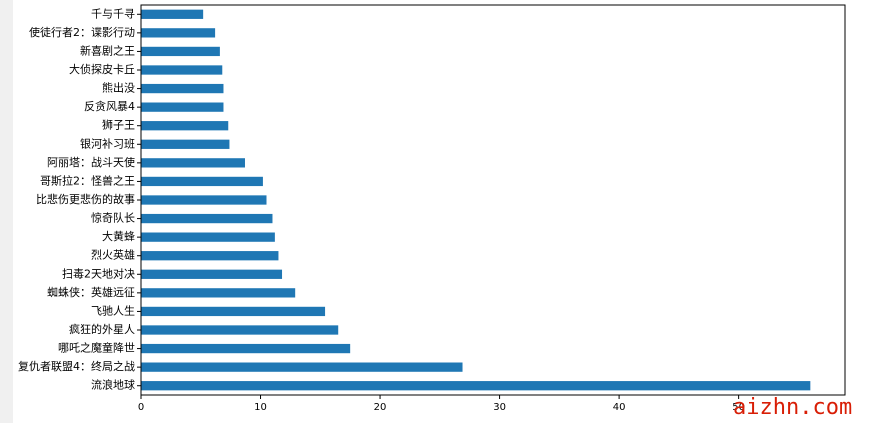 The image size is (879, 423). What do you see at coordinates (109, 106) in the screenshot?
I see `y-tick-label: 反贪风暴4` at bounding box center [109, 106].